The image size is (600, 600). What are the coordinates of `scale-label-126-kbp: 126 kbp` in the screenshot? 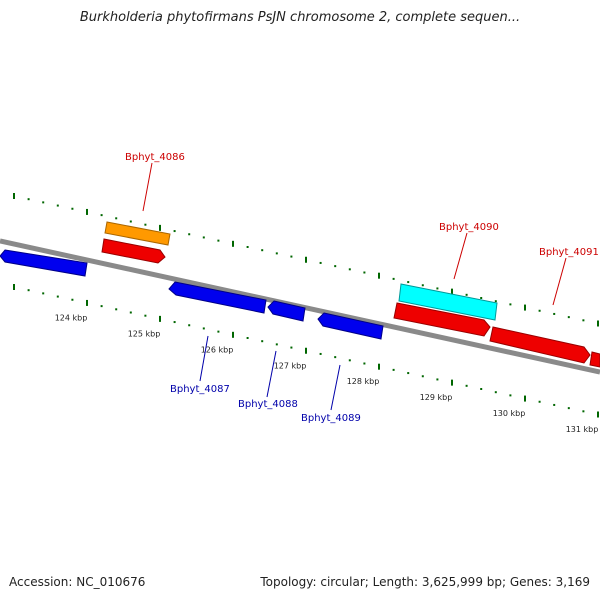 It's located at (217, 349).